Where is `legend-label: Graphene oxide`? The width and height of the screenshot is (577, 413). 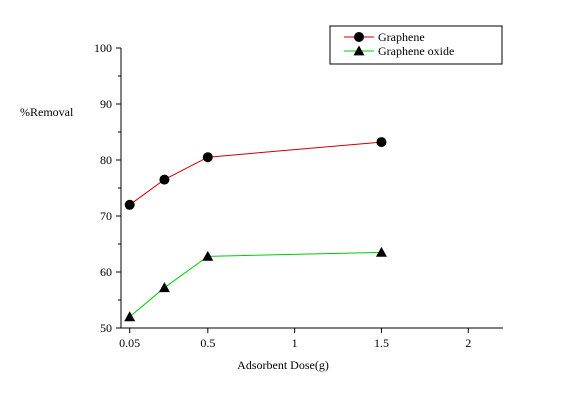
legend-label: Graphene oxide is located at coordinates (416, 51).